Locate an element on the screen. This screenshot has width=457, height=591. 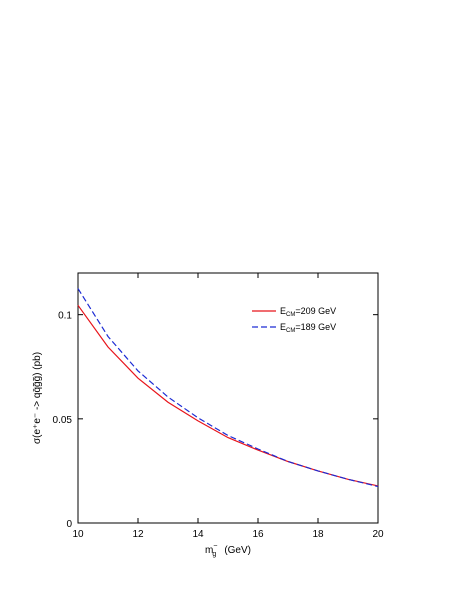
y-tick-label: 0.1 is located at coordinates (65, 316).